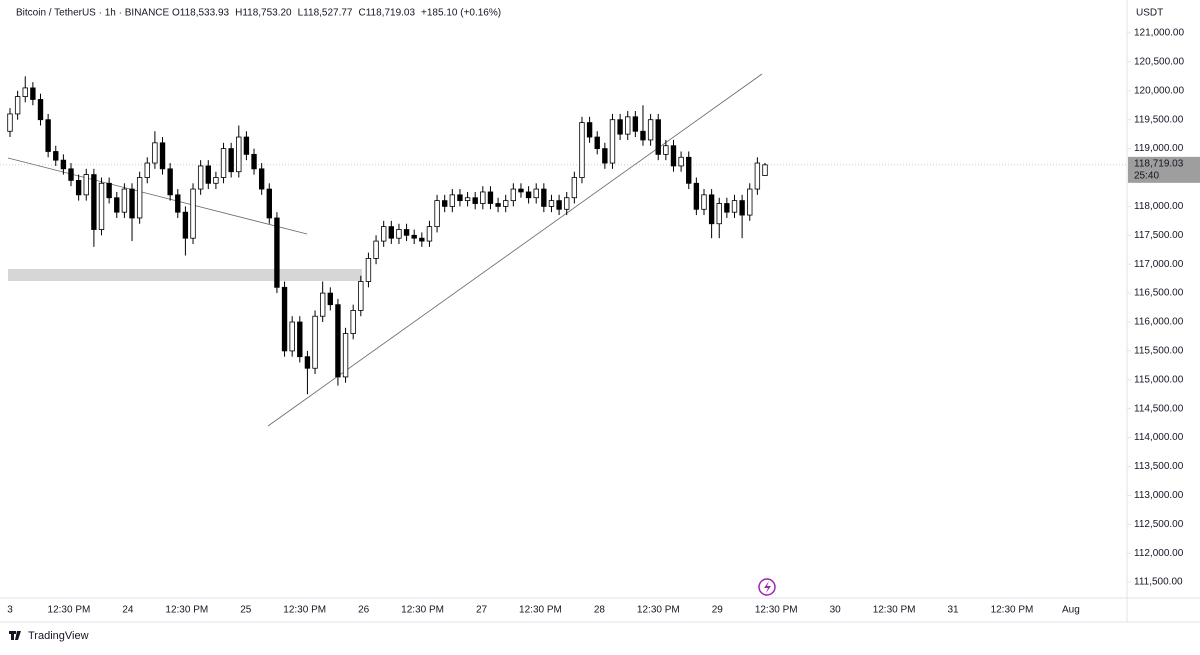 The image size is (1200, 655). Describe the element at coordinates (246, 610) in the screenshot. I see `x-tick-label: 25` at that location.